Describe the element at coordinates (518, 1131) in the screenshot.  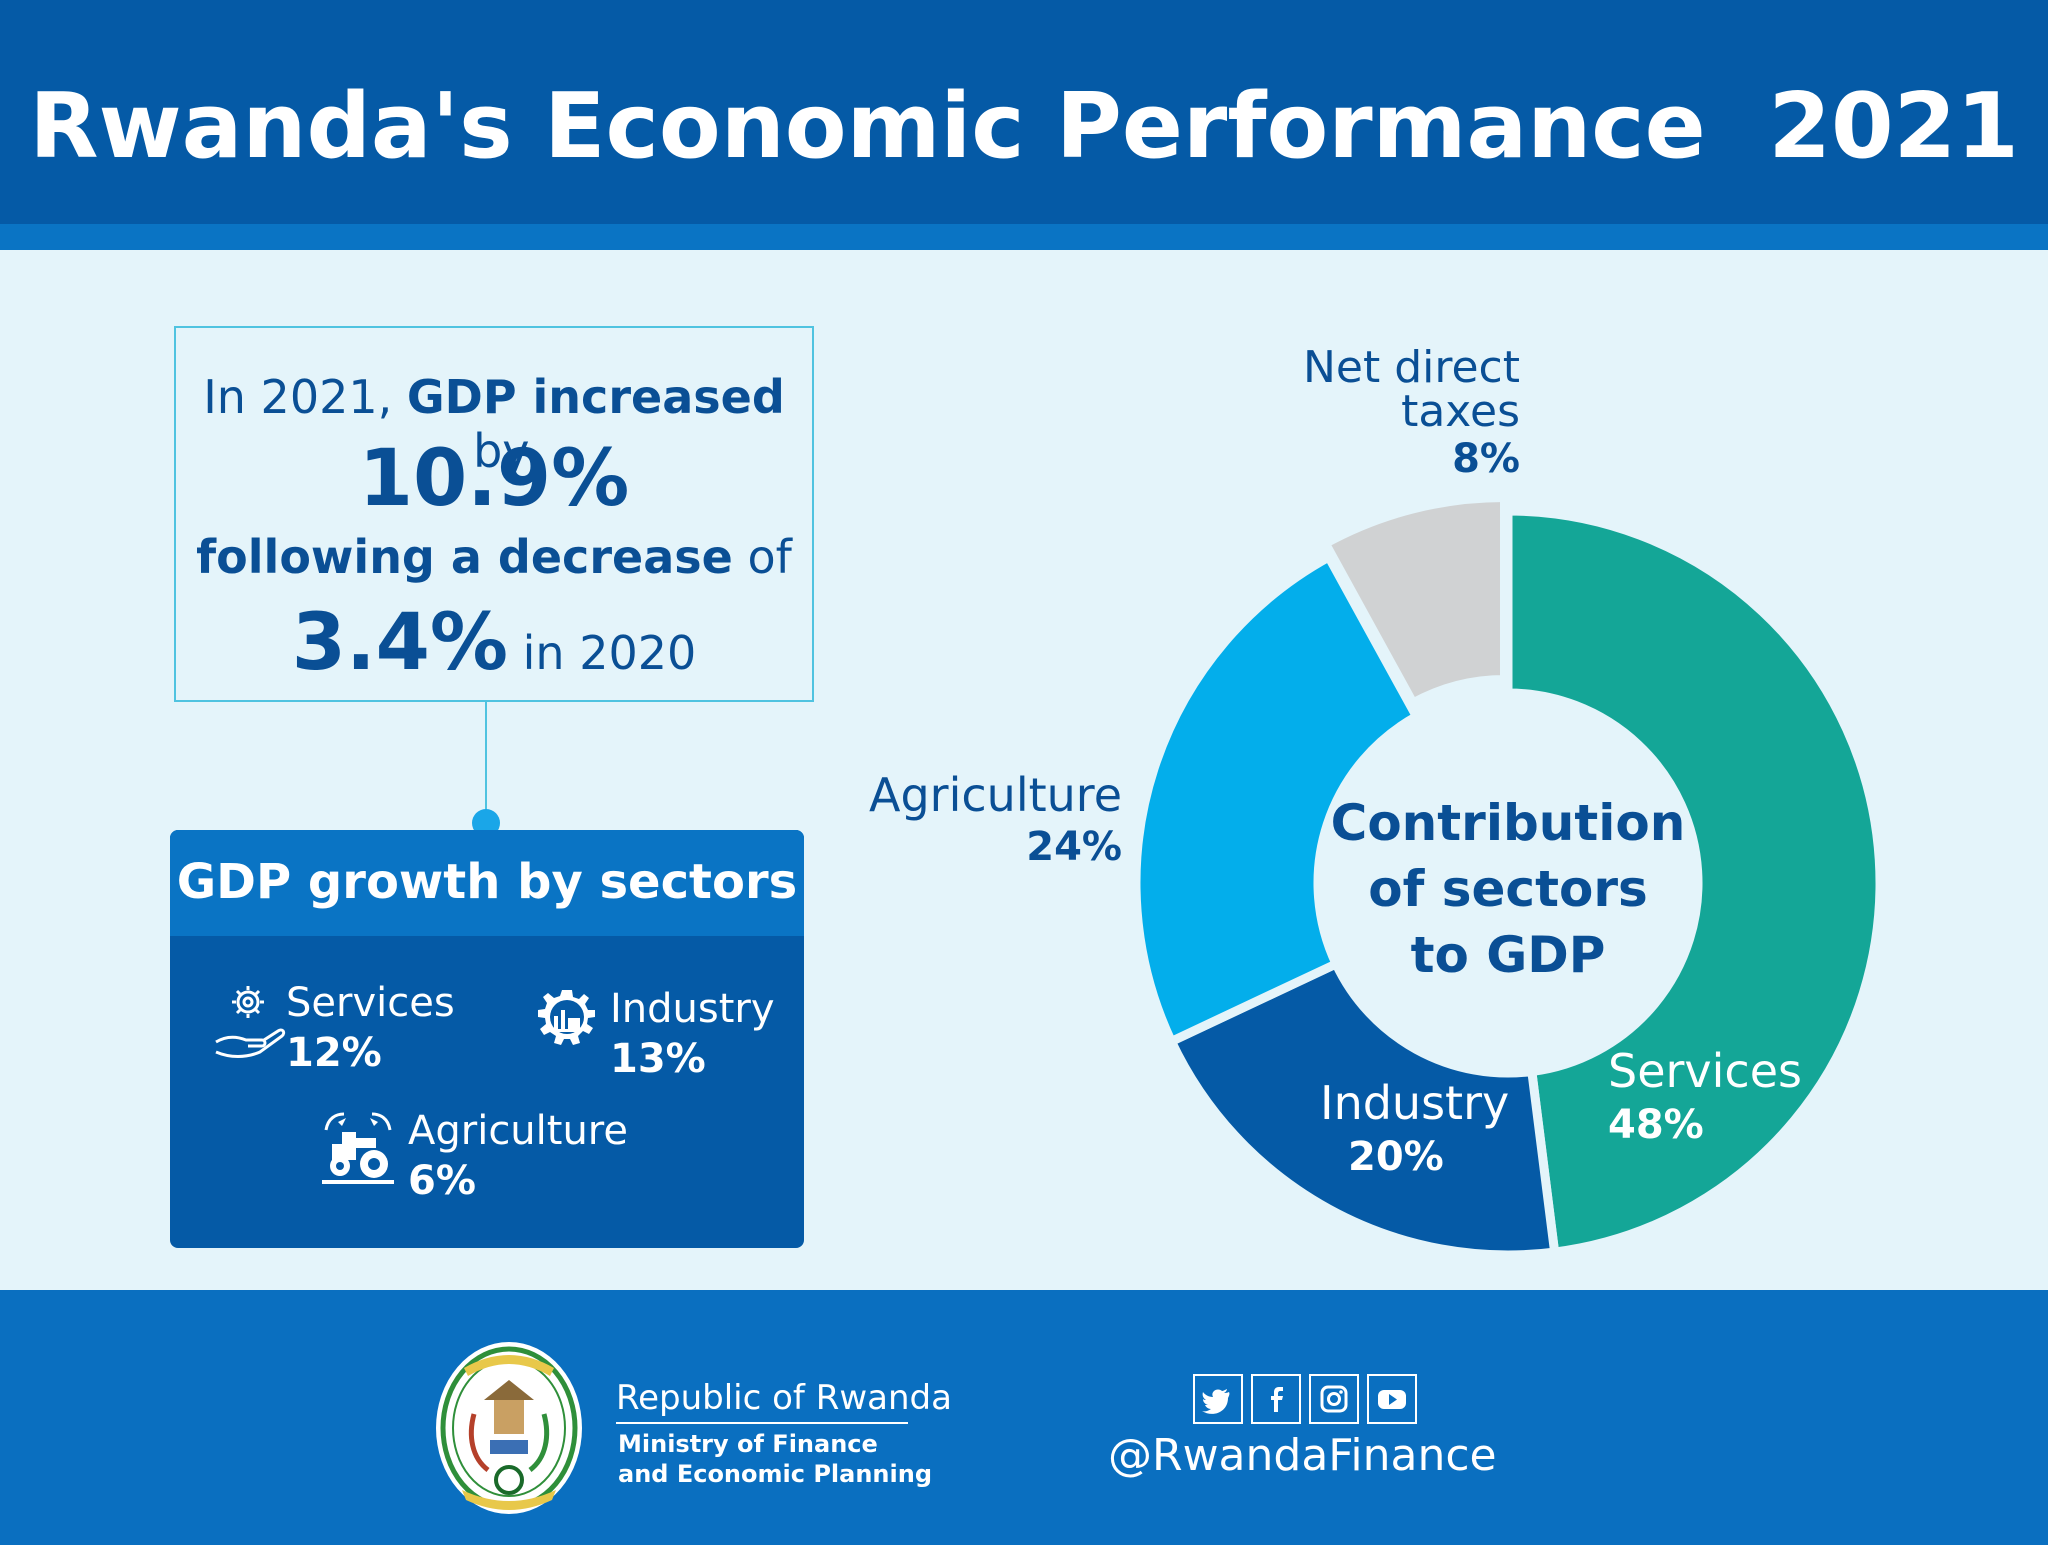
I see `sector-name-agriculture: Agriculture` at that location.